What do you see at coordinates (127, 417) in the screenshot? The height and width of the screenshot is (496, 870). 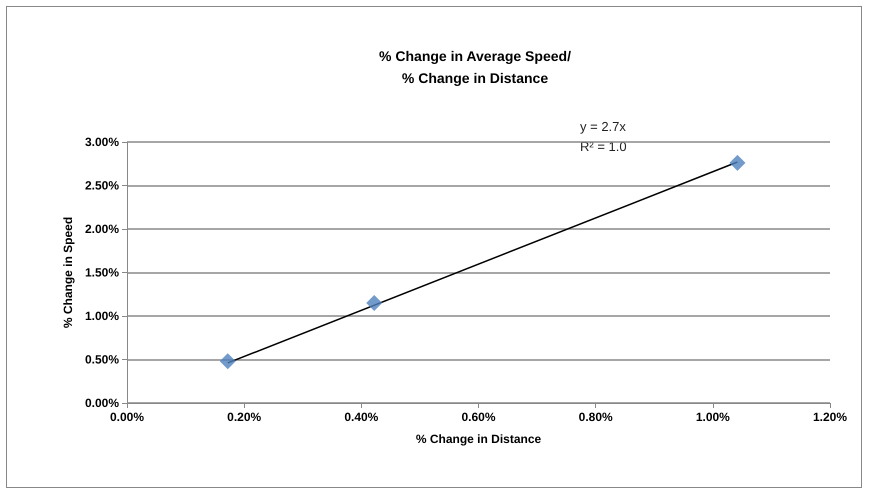 I see `x-tick-label: 0.00%` at bounding box center [127, 417].